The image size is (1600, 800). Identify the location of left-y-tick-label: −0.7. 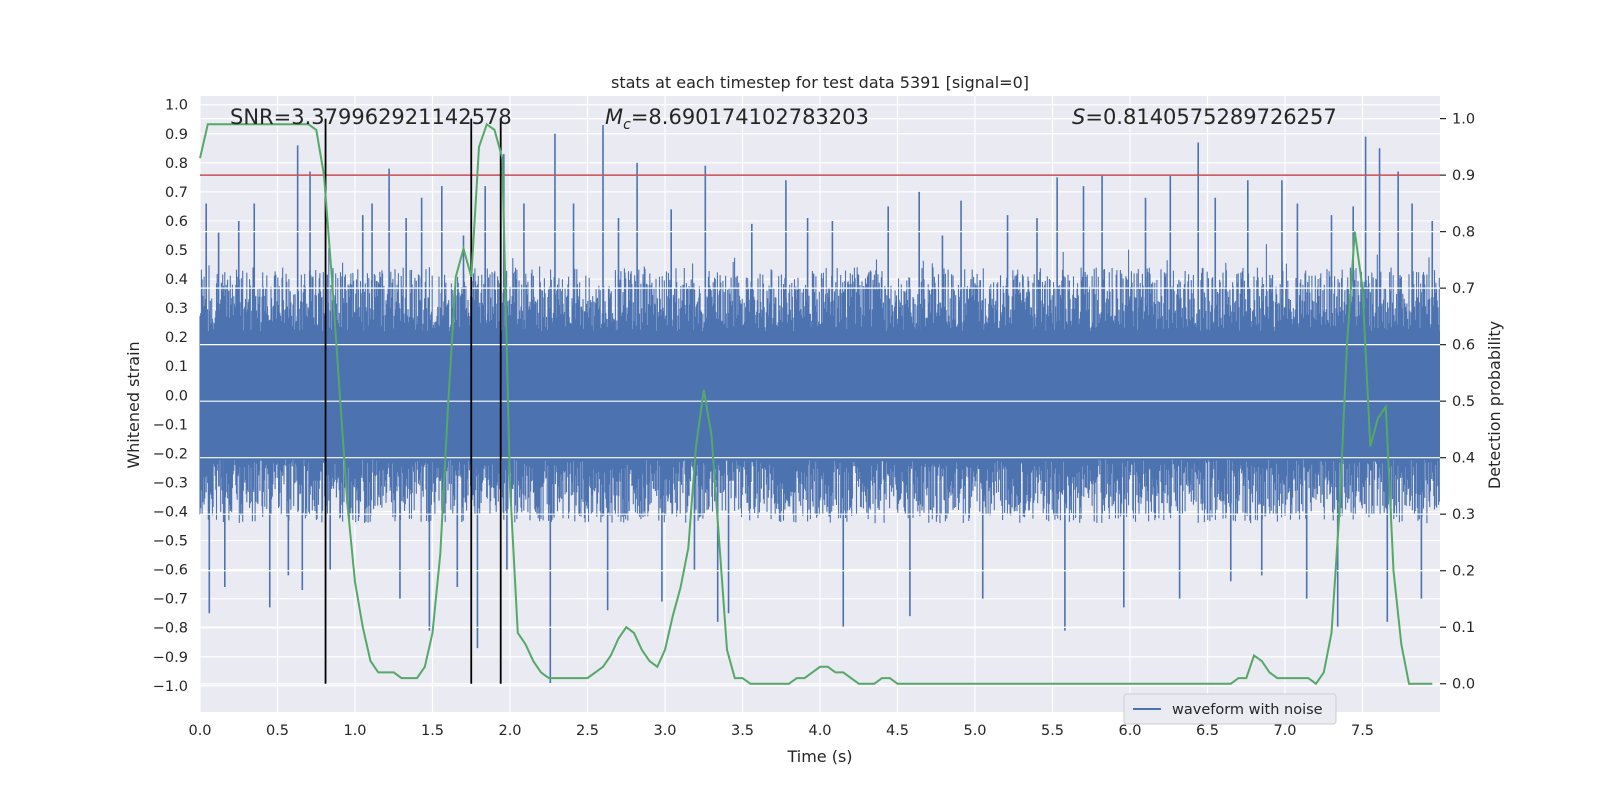
(170, 600).